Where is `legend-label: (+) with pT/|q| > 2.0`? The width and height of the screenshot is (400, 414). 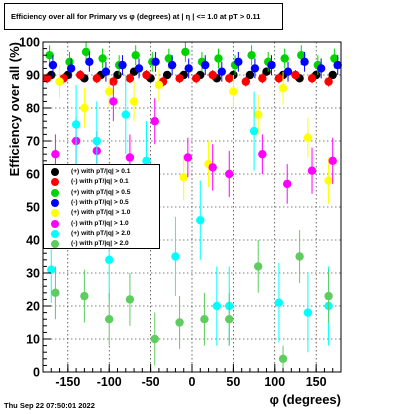
legend-label: (+) with pT/|q| > 2.0 is located at coordinates (101, 233).